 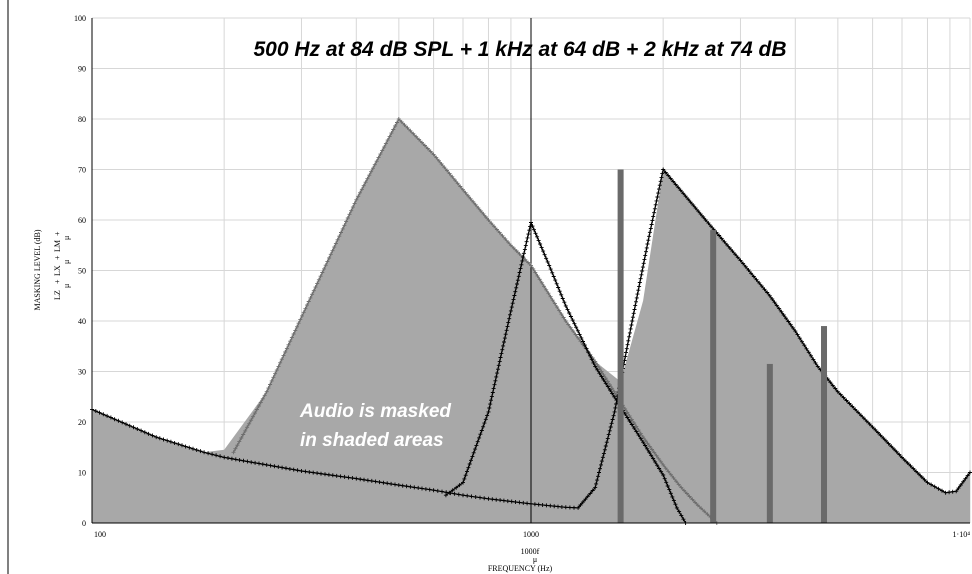 What do you see at coordinates (80, 18) in the screenshot?
I see `y-tick-label: 100` at bounding box center [80, 18].